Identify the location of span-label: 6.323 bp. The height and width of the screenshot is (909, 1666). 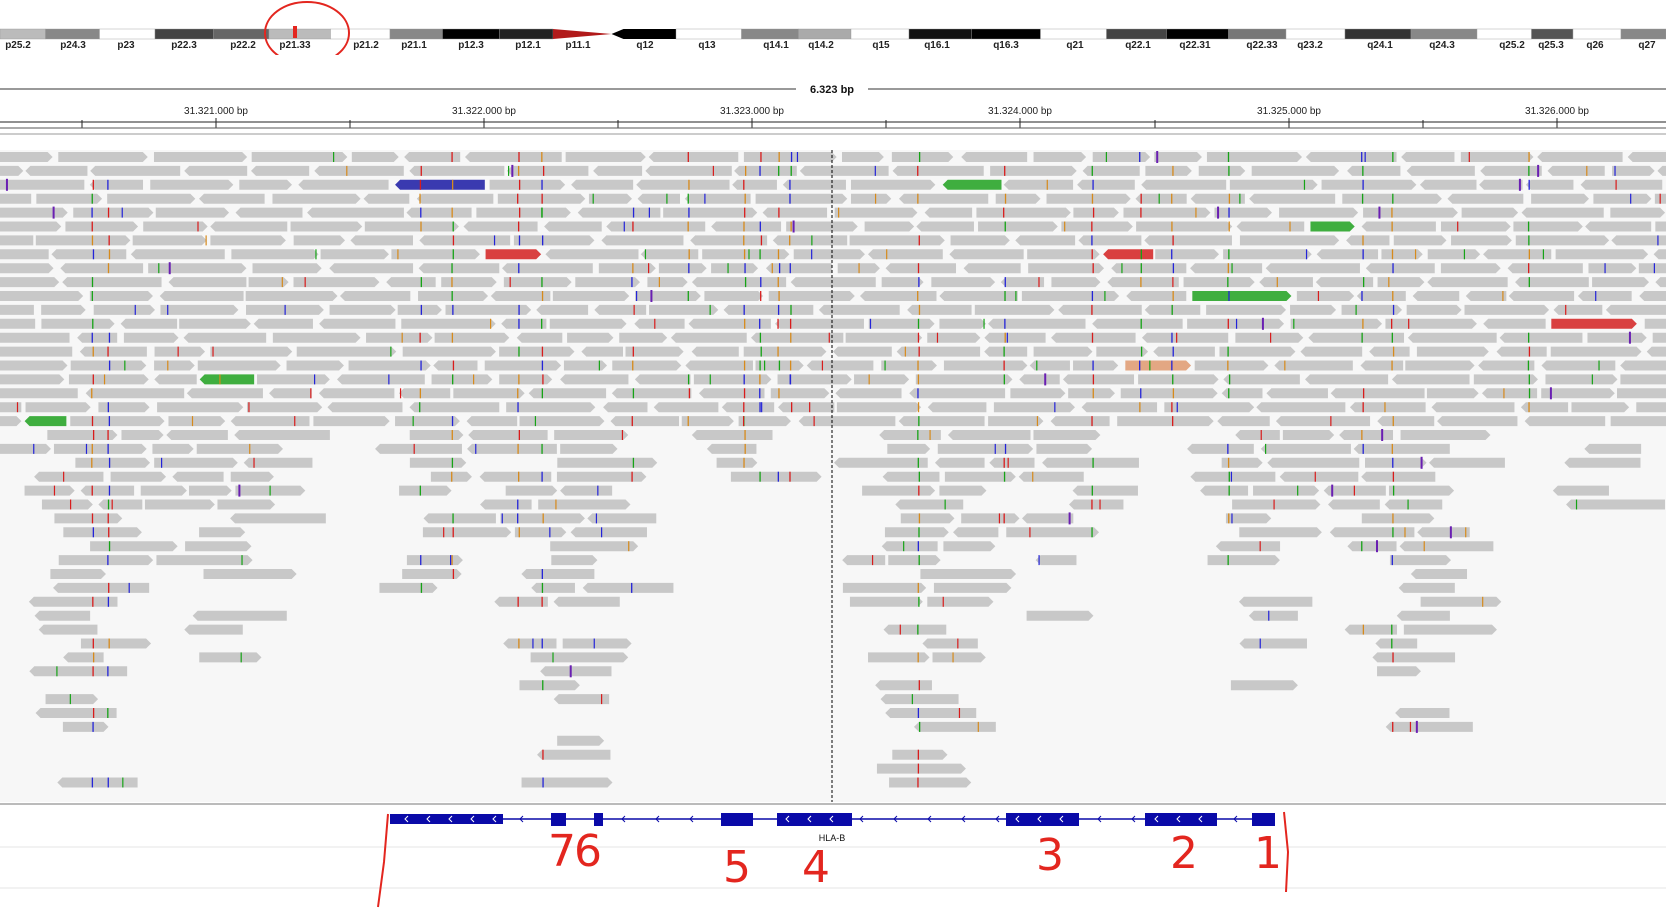
(832, 90).